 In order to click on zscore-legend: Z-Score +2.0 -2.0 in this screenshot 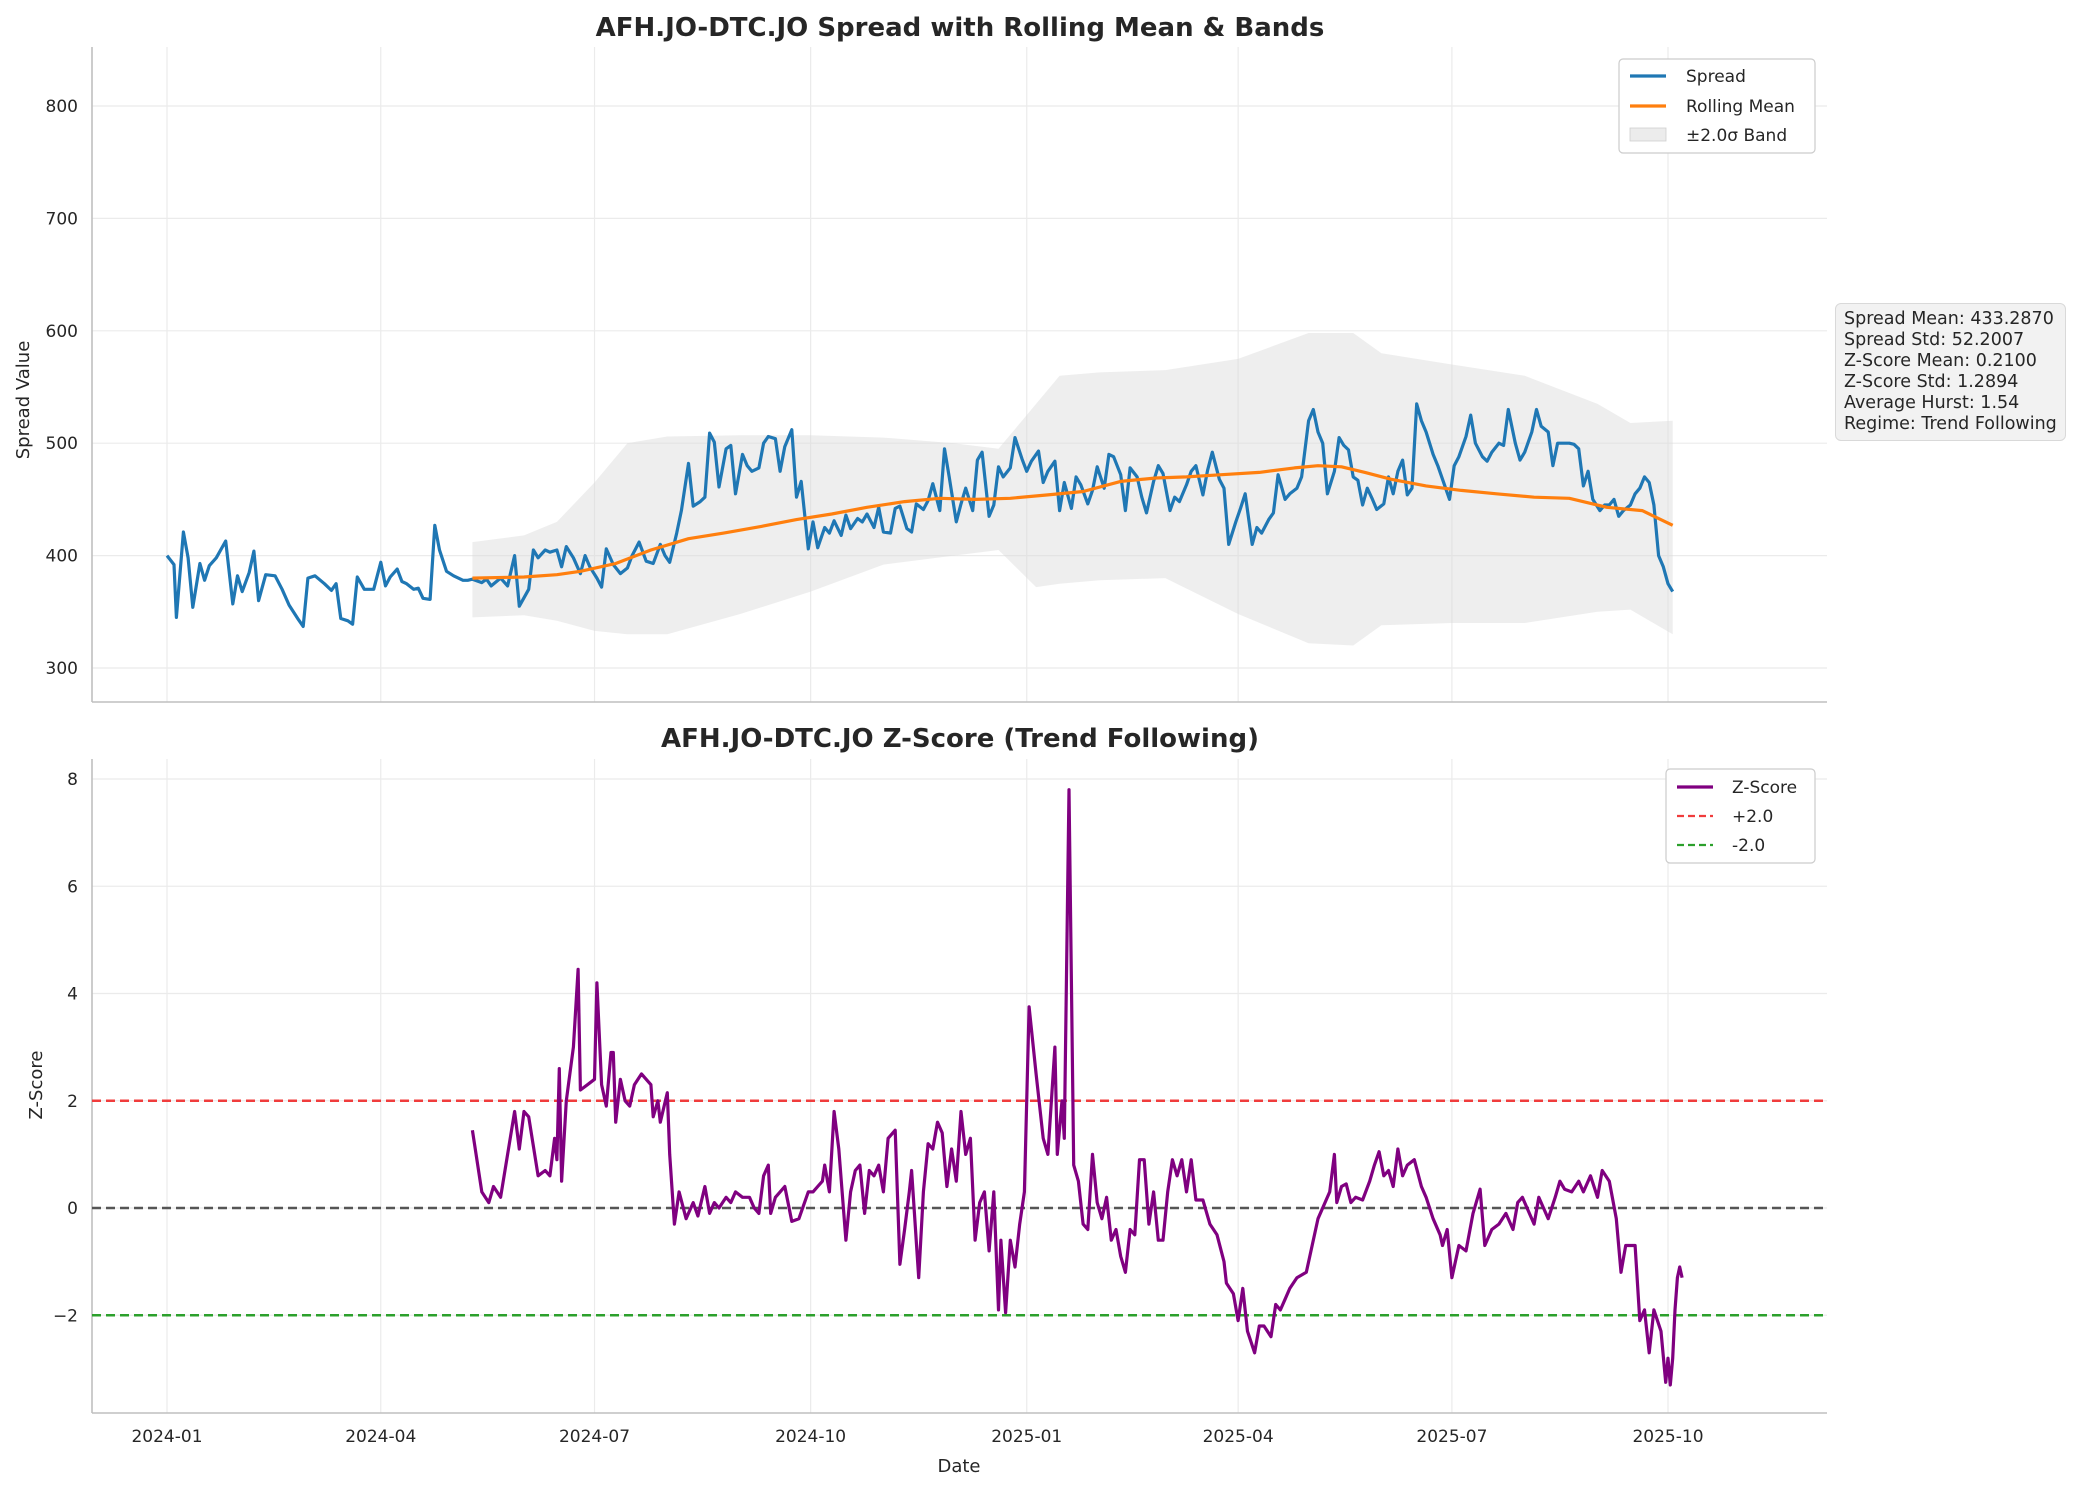, I will do `click(1740, 816)`.